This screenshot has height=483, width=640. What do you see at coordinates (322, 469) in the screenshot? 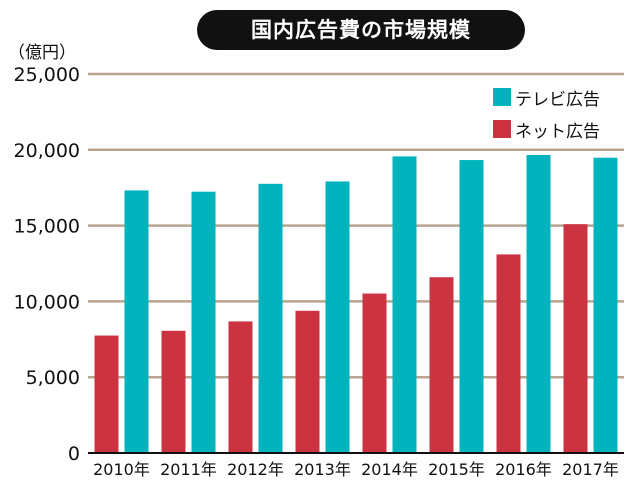
I see `x-tick-label: 2013年` at bounding box center [322, 469].